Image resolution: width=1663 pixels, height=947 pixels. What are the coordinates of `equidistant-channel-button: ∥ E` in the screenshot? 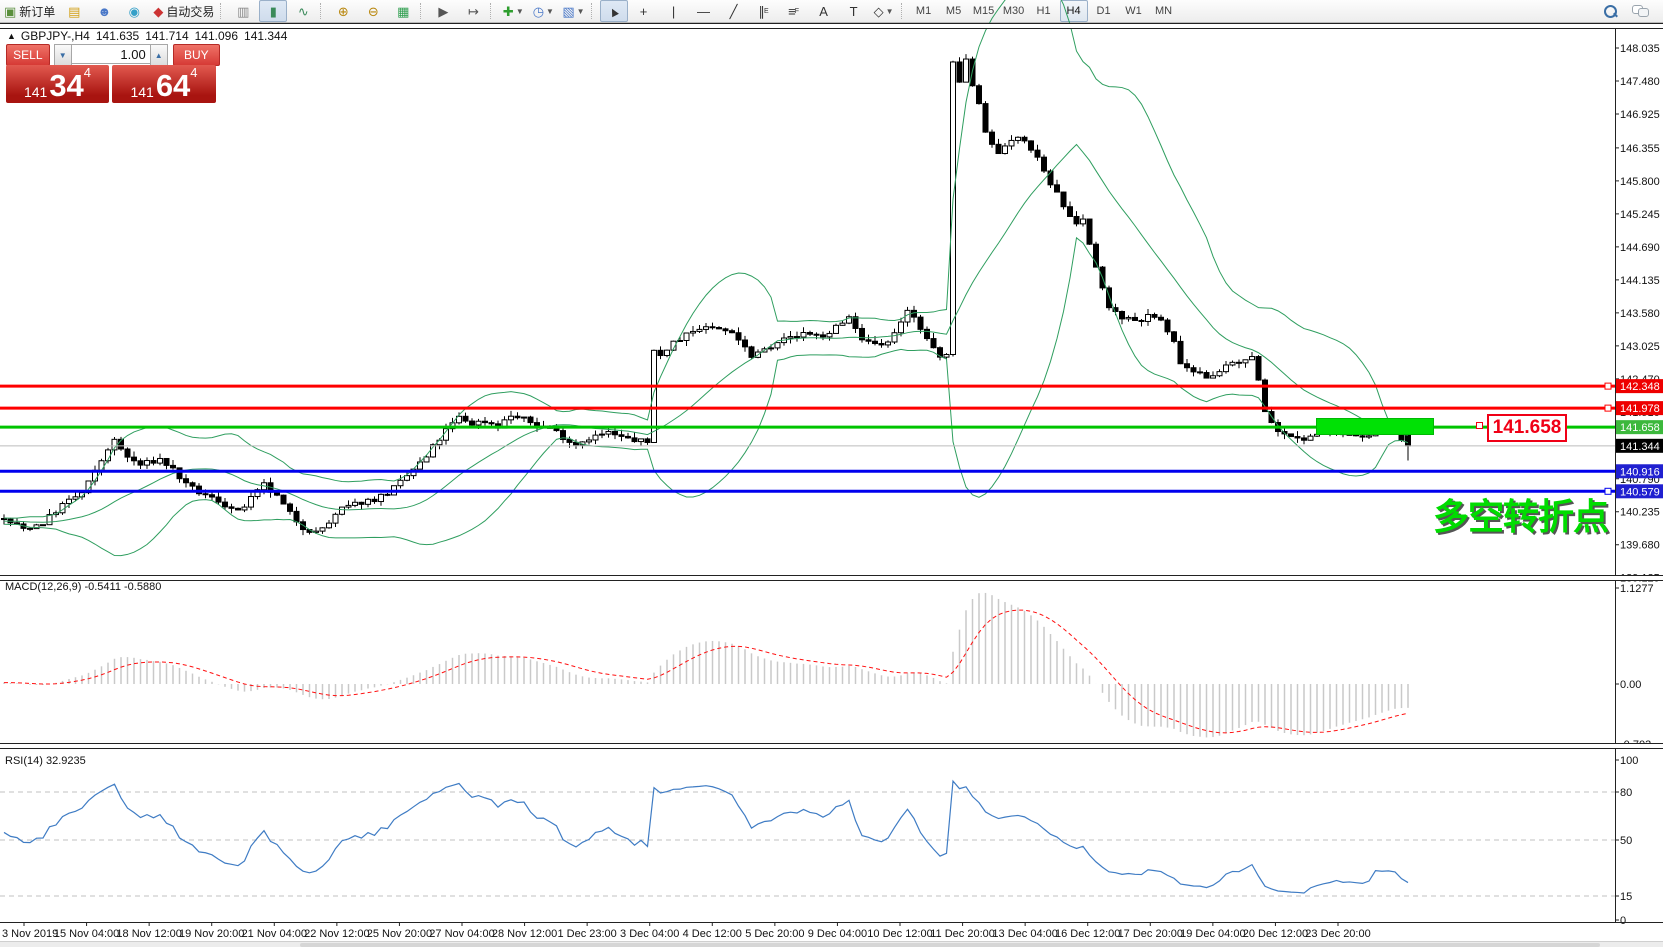 It's located at (763, 11).